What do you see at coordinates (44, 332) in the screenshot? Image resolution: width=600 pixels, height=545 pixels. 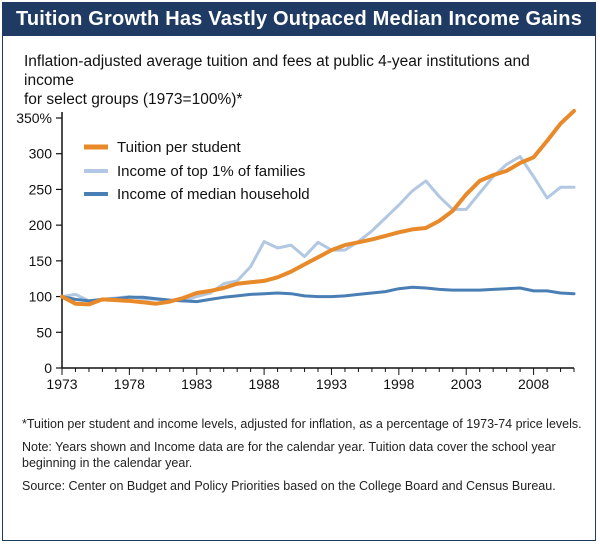 I see `y-tick-label: 50` at bounding box center [44, 332].